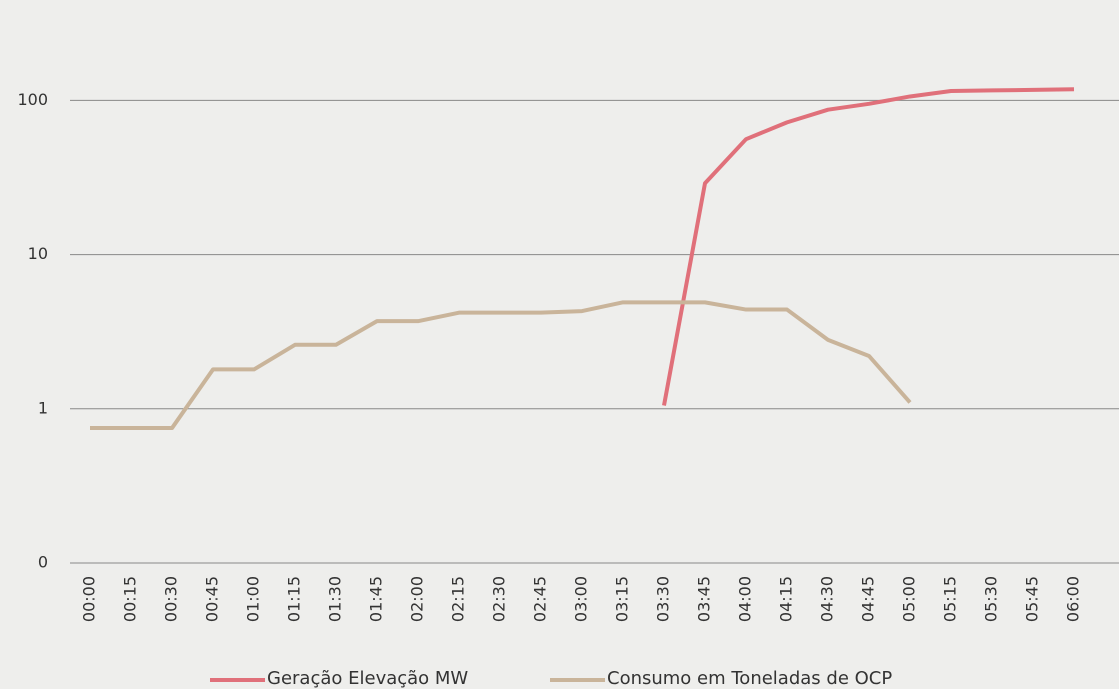 Image resolution: width=1119 pixels, height=689 pixels. What do you see at coordinates (501, 365) in the screenshot?
I see `series-line` at bounding box center [501, 365].